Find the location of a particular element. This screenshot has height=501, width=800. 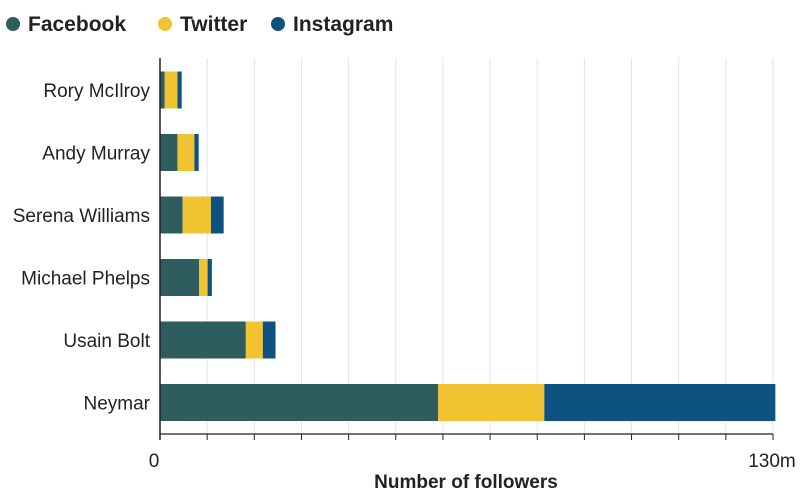

bar-neymar-facebook is located at coordinates (299, 402).